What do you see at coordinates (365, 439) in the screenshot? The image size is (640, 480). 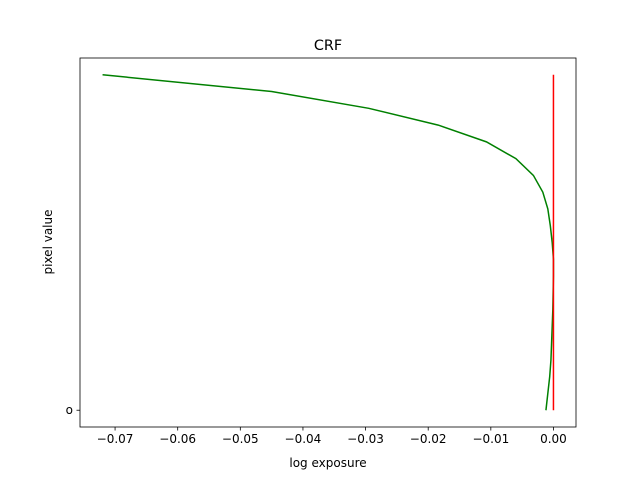 I see `x-tick-label-4: −0.03` at bounding box center [365, 439].